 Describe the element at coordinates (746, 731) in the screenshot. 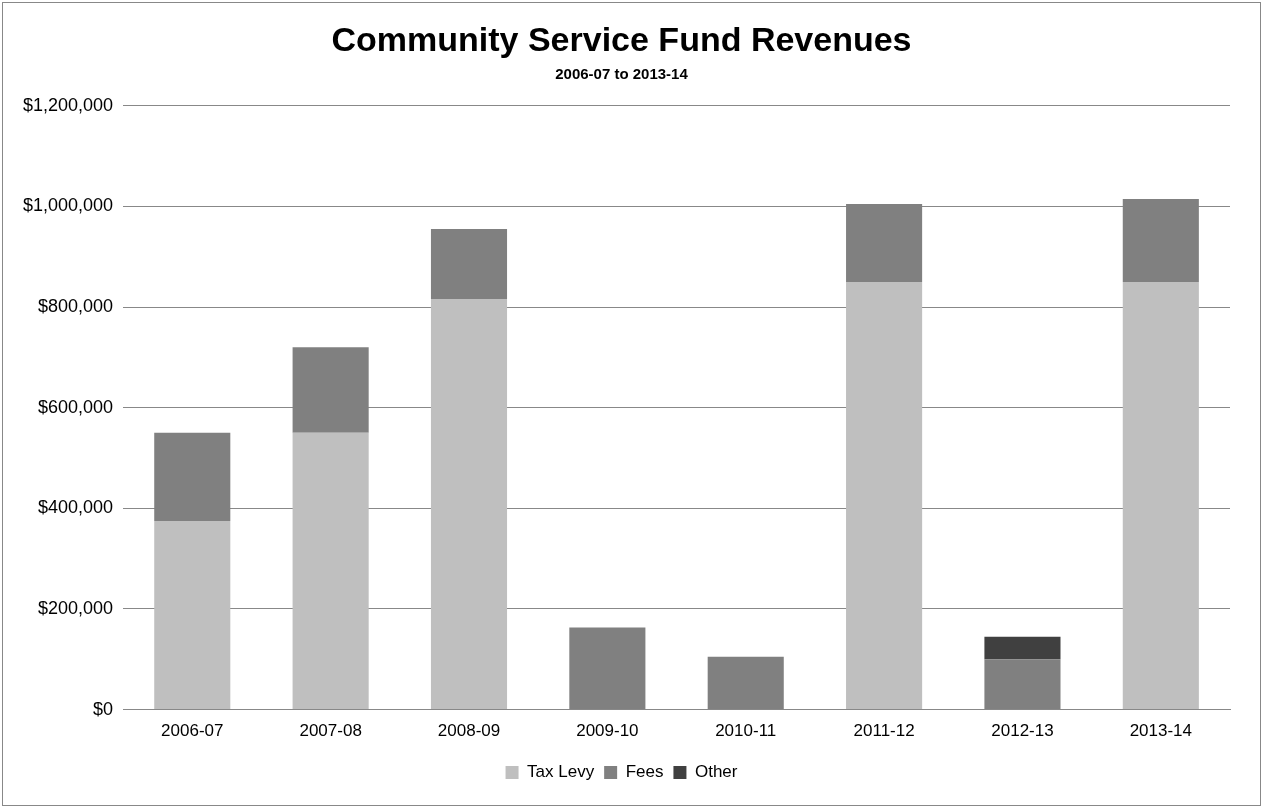

I see `x-tick-label: 2010-11` at that location.